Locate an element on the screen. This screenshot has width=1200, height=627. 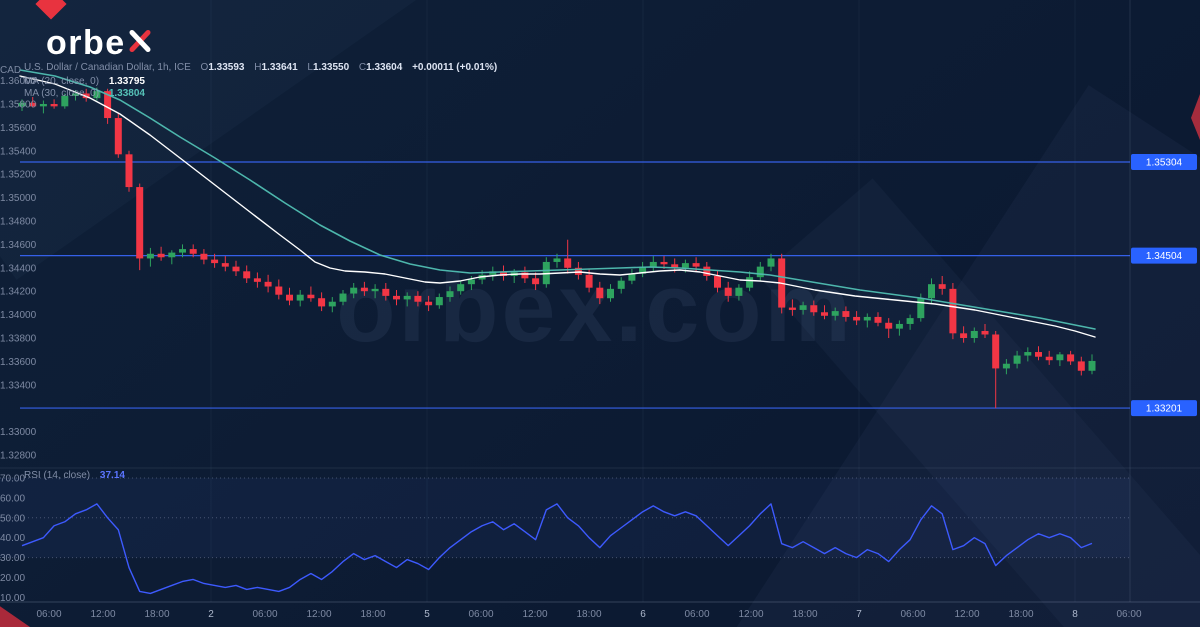
rsi-tick-label: 30.00 is located at coordinates (12, 558).